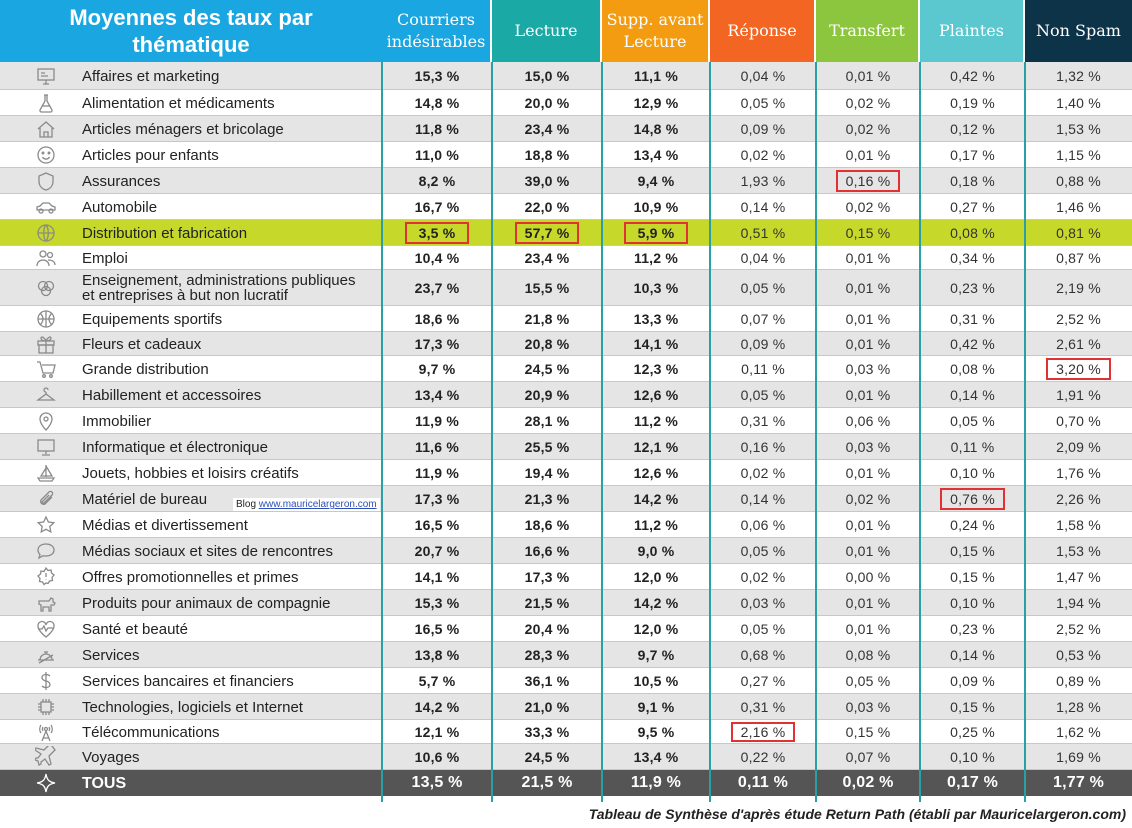 The width and height of the screenshot is (1132, 828). I want to click on cell-reponse: 0,16 %, so click(763, 447).